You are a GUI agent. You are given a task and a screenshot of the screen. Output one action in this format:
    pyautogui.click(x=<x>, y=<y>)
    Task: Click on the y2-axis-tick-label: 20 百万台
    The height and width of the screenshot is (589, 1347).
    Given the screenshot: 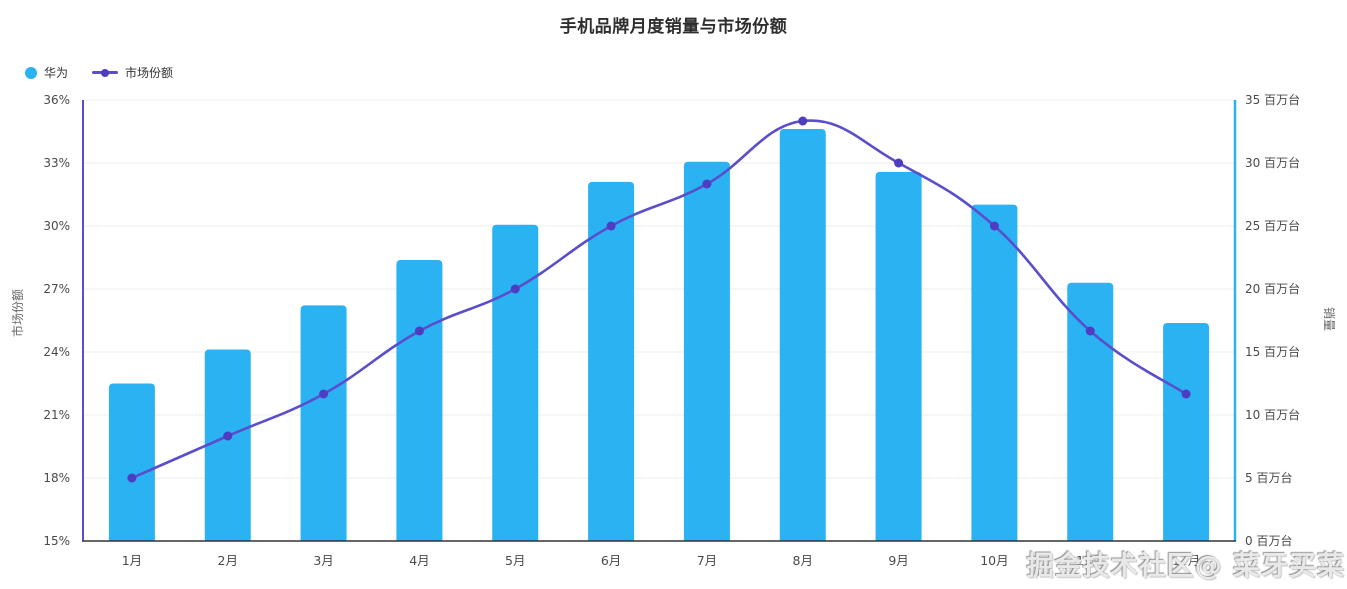 What is the action you would take?
    pyautogui.click(x=1272, y=288)
    